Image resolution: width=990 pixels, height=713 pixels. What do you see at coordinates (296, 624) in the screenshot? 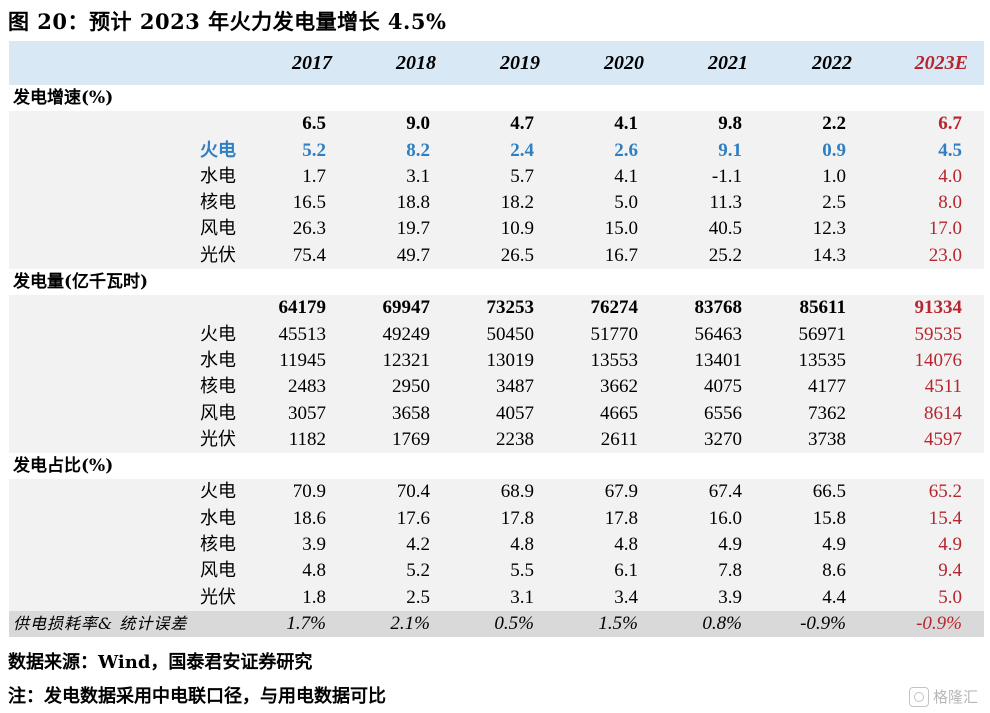
I see `value-cell: 1.7%` at bounding box center [296, 624].